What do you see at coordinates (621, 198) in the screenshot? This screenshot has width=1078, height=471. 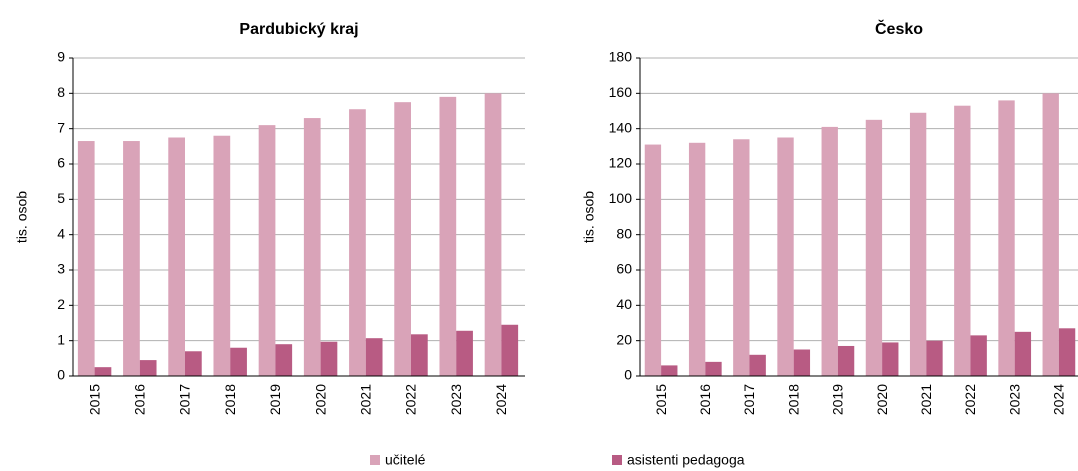 I see `y-tick-label: 100` at bounding box center [621, 198].